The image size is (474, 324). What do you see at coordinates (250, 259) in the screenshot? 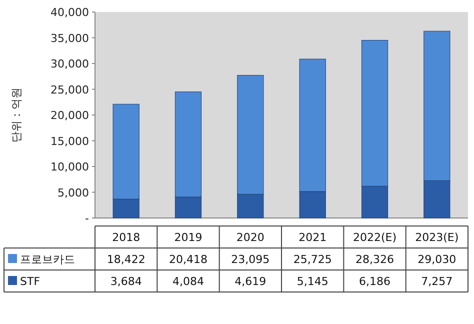
I see `data-label: 23,095` at bounding box center [250, 259].